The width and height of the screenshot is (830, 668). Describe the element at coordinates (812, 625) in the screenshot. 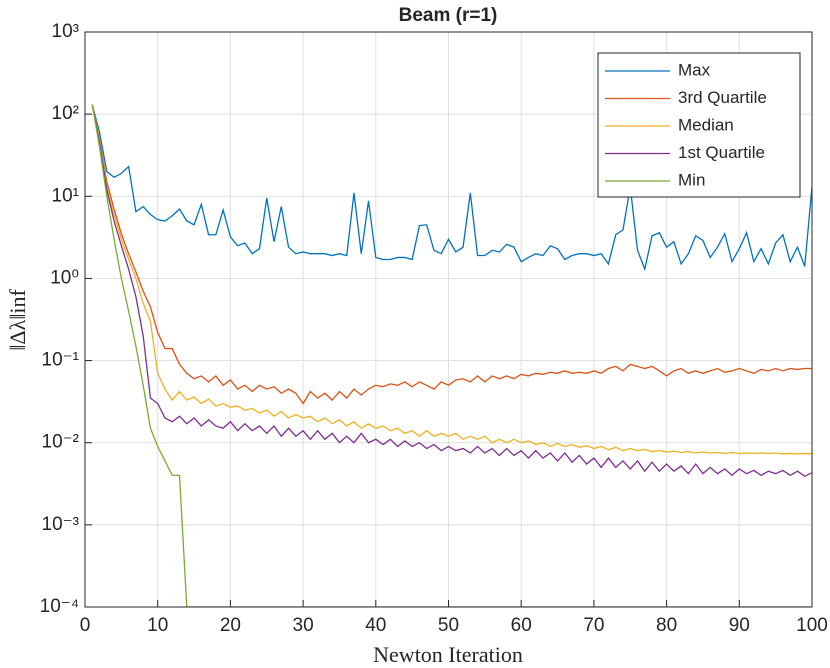

I see `x-tick-label: 100` at that location.